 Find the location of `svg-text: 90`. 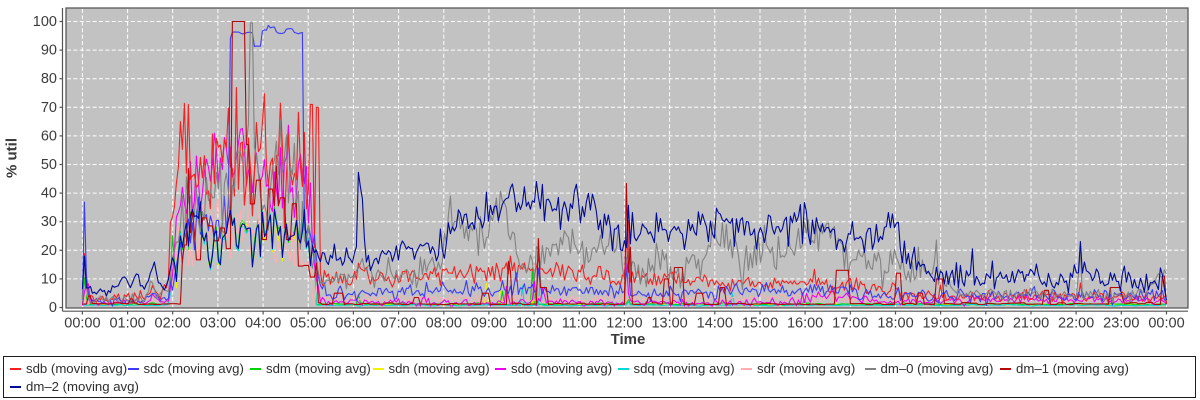

svg-text: 90 is located at coordinates (49, 51).